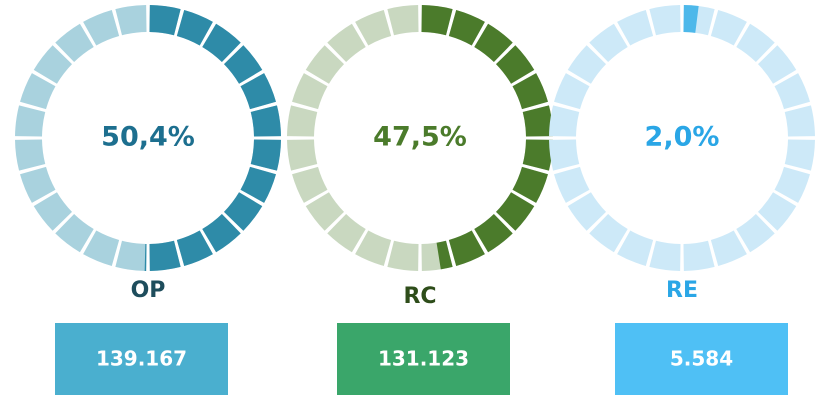 Image resolution: width=829 pixels, height=400 pixels. I want to click on amount-label: 131.123, so click(423, 359).